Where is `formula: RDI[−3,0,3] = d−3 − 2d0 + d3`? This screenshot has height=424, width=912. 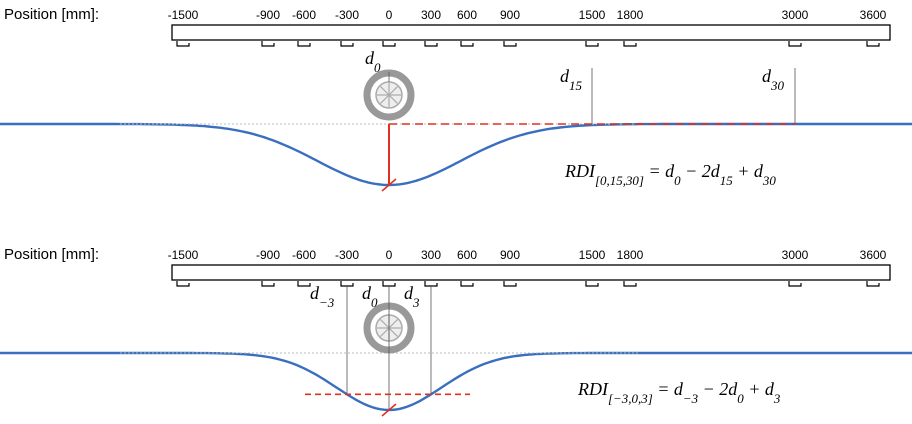
formula: RDI[−3,0,3] = d−3 − 2d0 + d3 is located at coordinates (679, 392).